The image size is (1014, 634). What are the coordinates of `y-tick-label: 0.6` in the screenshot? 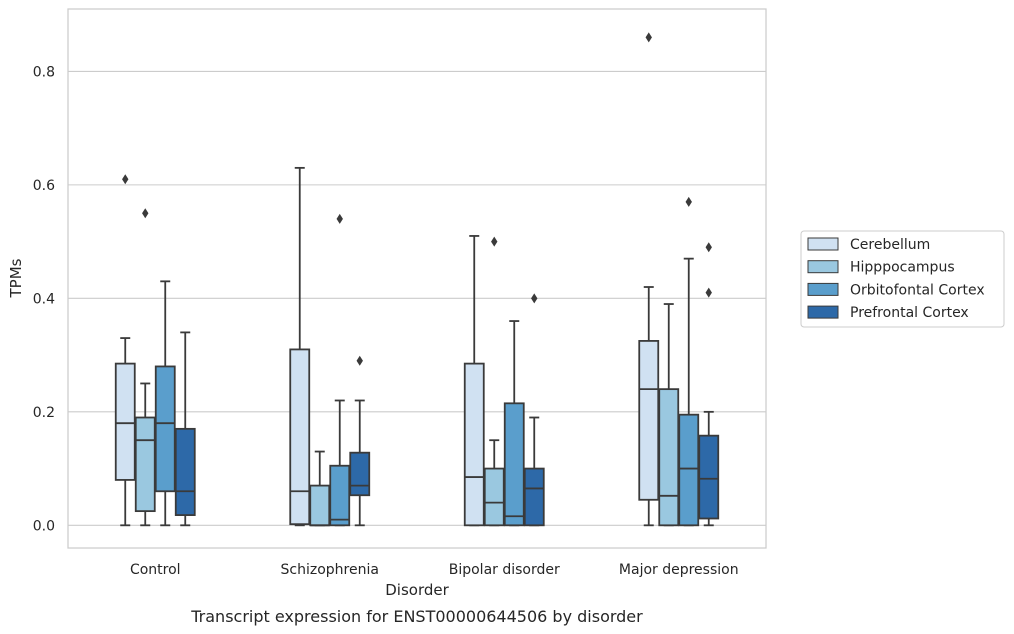 It's located at (44, 186).